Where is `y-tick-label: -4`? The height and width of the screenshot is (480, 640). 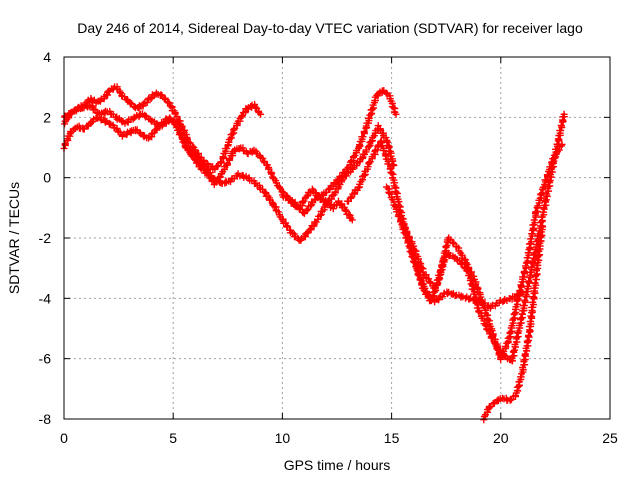 y-tick-label: -4 is located at coordinates (45, 298).